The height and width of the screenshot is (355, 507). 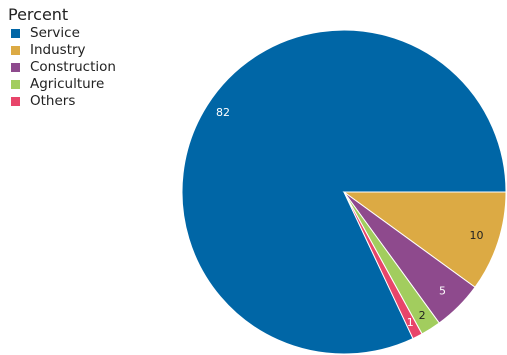 I want to click on legend-item-agriculture: Agriculture, so click(x=62, y=84).